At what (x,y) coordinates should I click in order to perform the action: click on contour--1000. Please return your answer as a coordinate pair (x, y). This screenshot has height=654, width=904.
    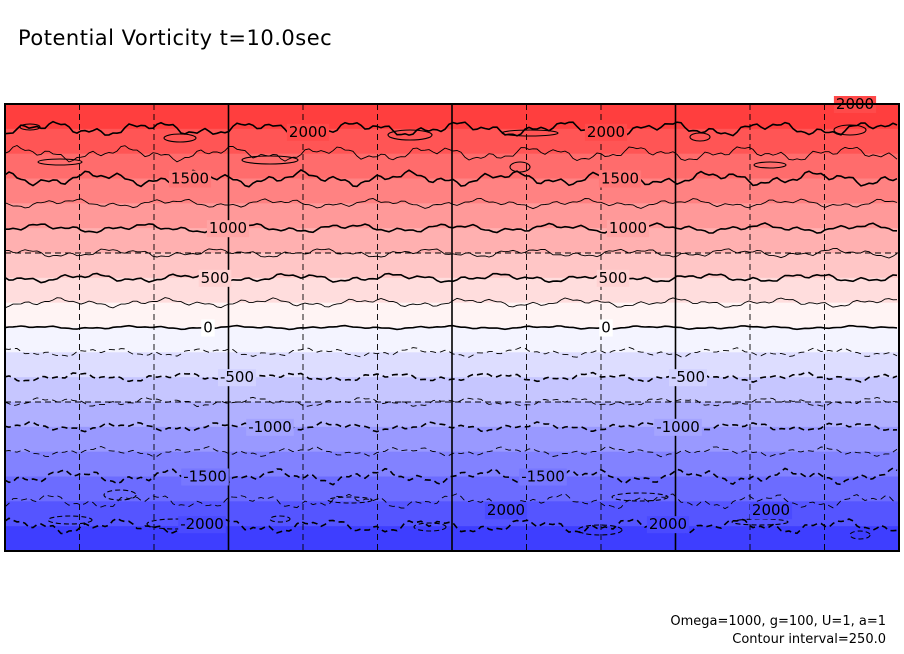
    Looking at the image, I should click on (451, 427).